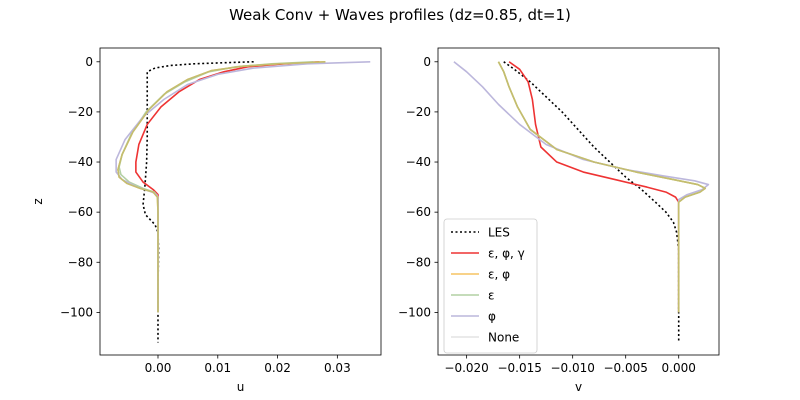 The height and width of the screenshot is (400, 800). Describe the element at coordinates (499, 275) in the screenshot. I see `legend-entry: ε, φ` at that location.